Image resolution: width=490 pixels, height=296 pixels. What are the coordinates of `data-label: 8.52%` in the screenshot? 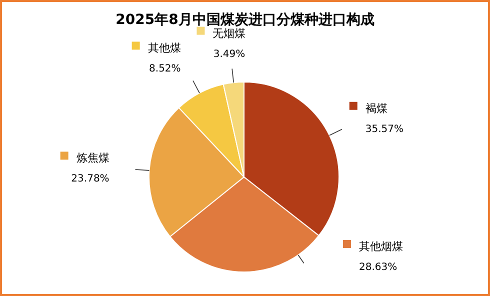 It's located at (165, 69).